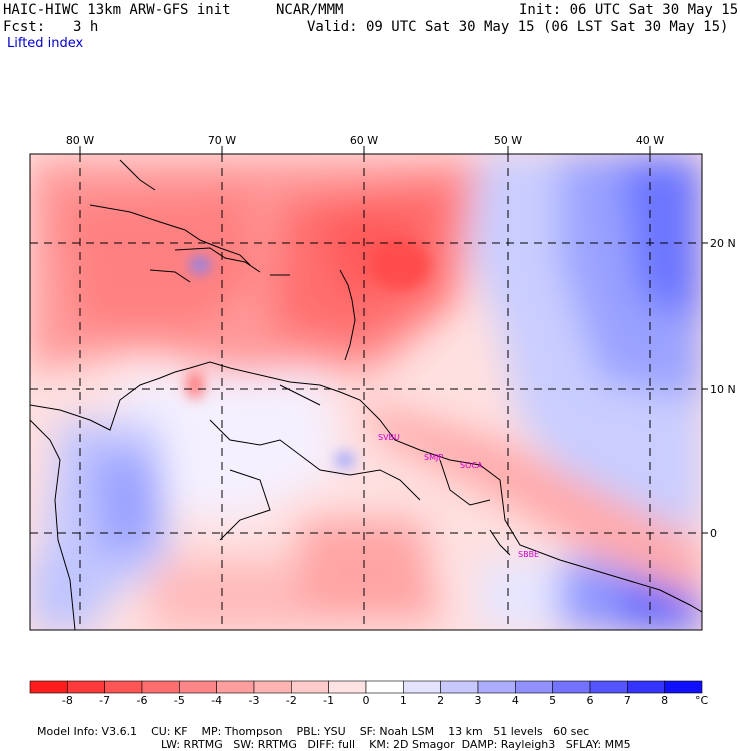  What do you see at coordinates (389, 437) in the screenshot?
I see `station-label-svbu: SVBU` at bounding box center [389, 437].